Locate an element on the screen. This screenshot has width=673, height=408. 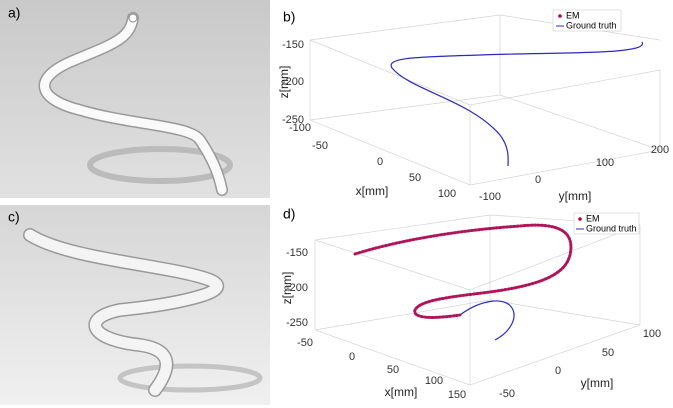
panel-label: d) is located at coordinates (289, 214).